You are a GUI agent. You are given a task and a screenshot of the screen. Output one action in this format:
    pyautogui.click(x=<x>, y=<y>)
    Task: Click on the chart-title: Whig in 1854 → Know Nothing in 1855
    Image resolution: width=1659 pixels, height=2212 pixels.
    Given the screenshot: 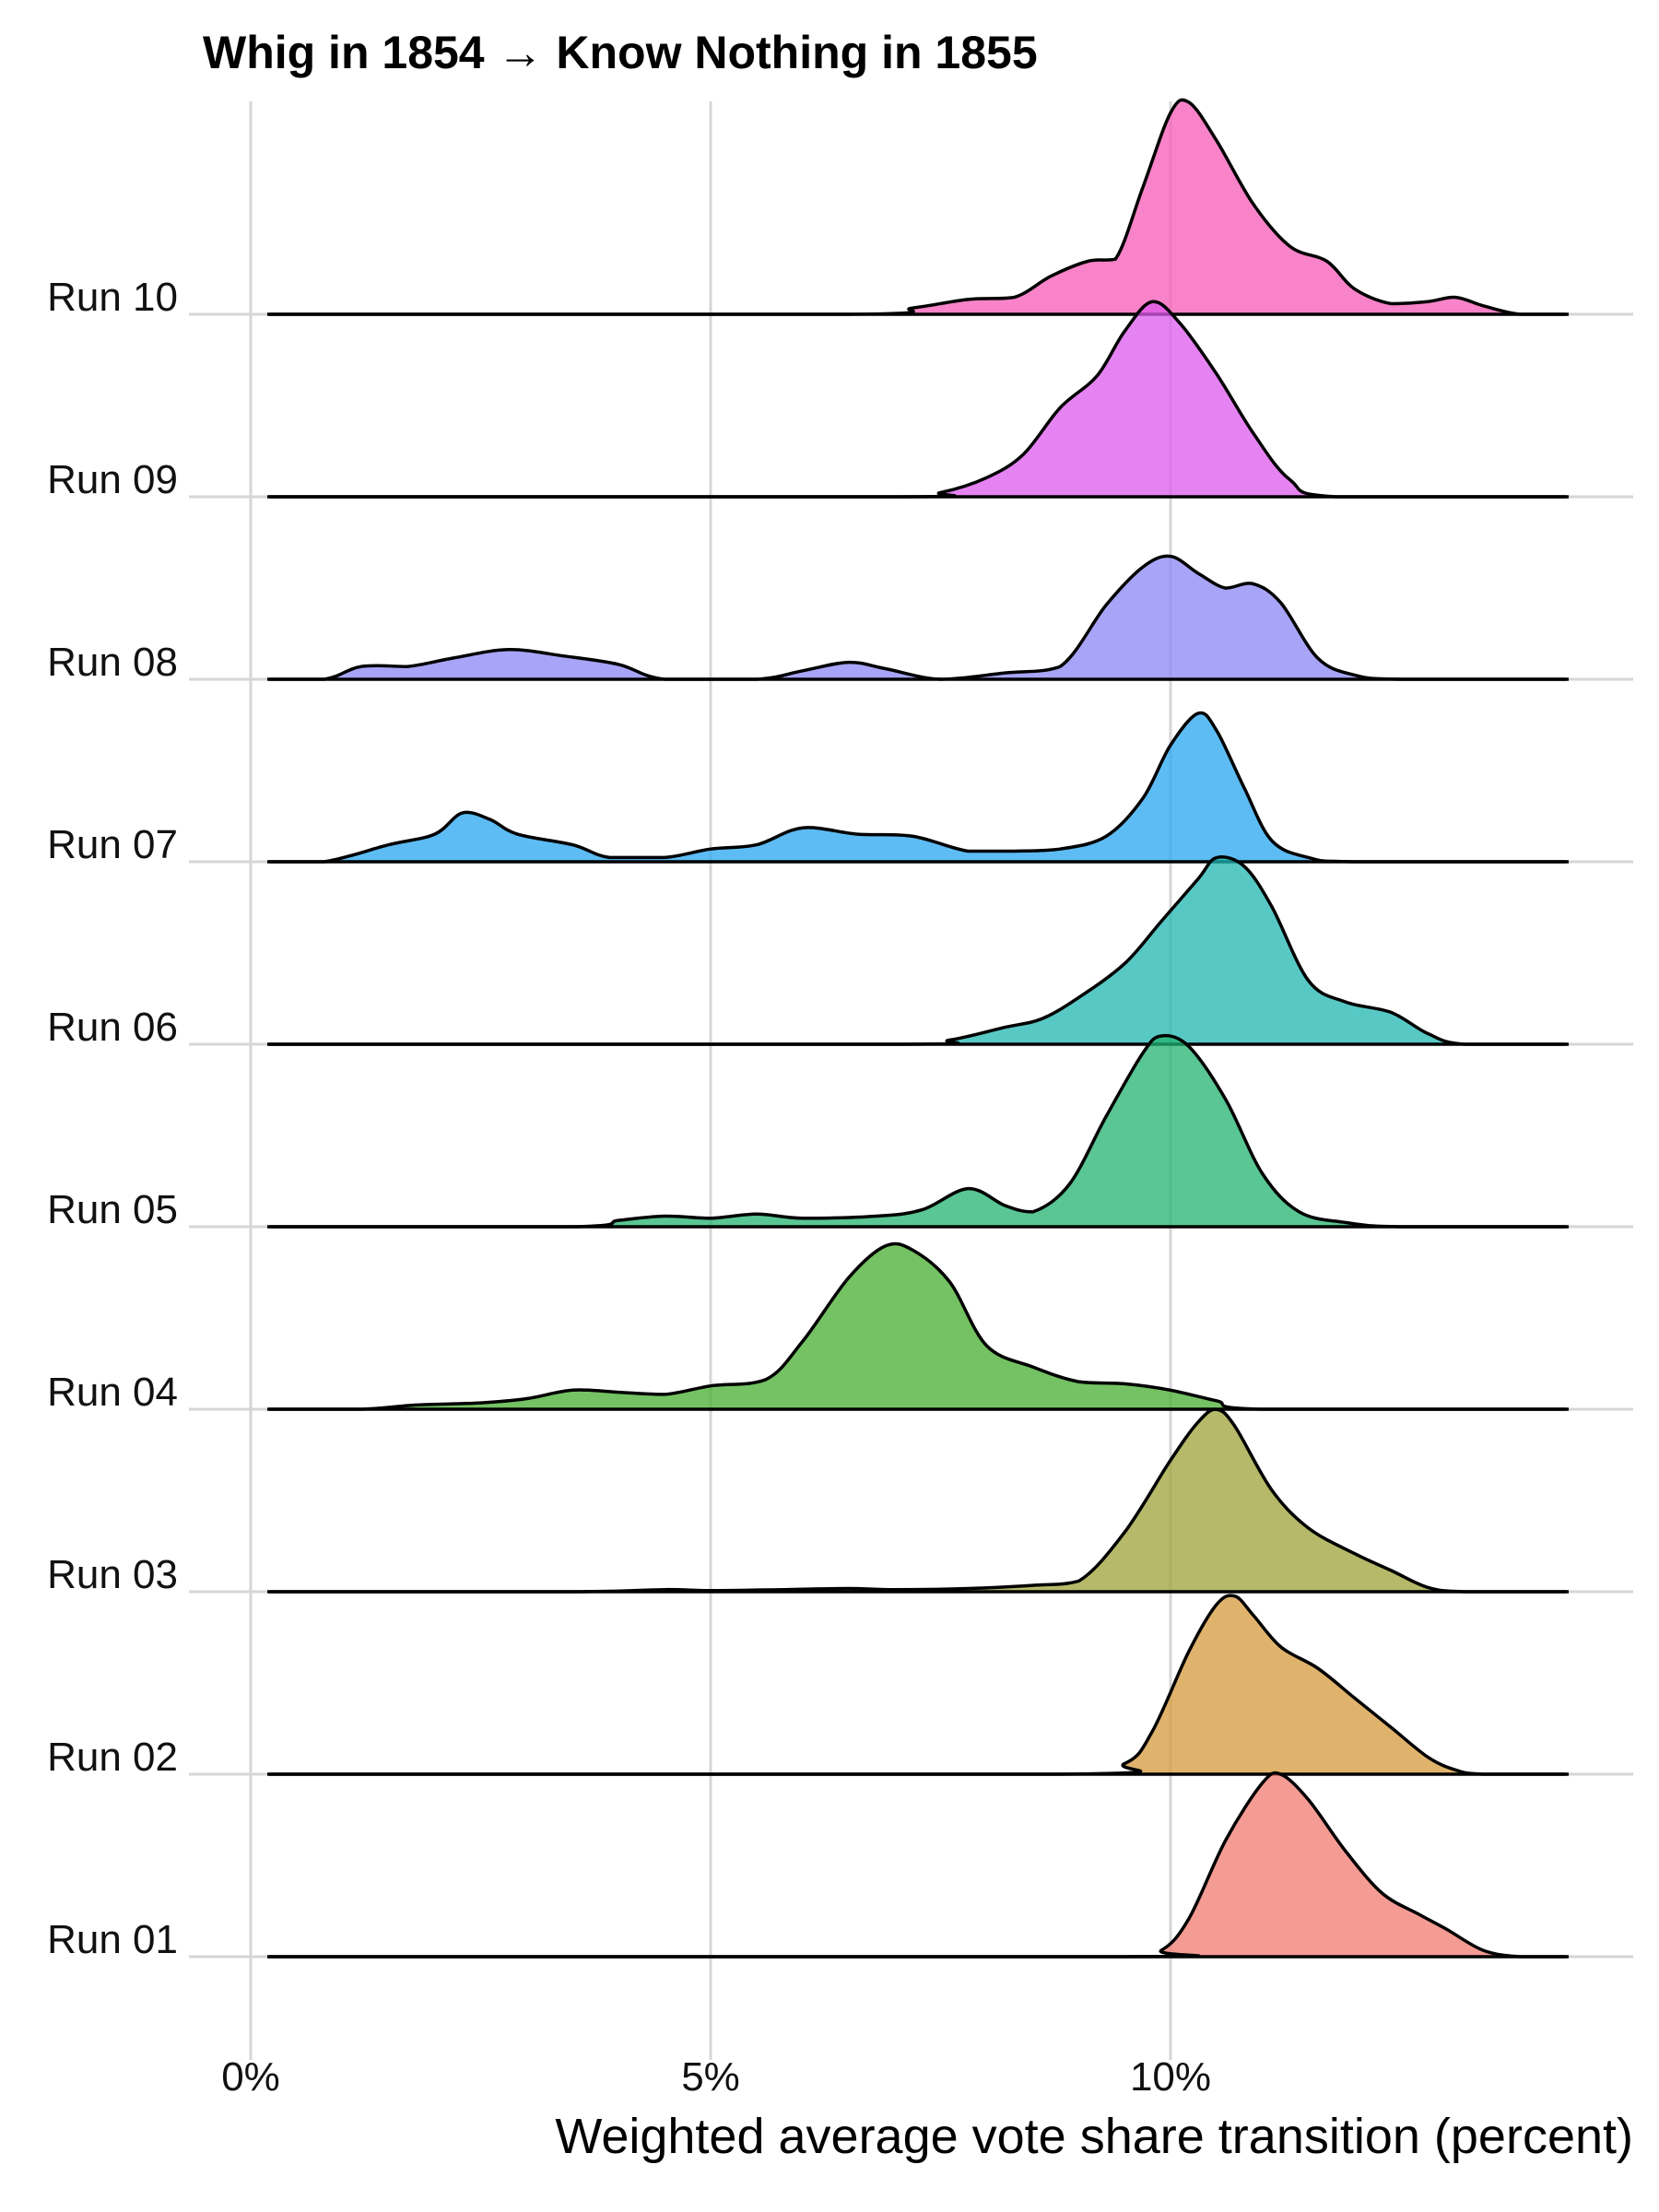 What is the action you would take?
    pyautogui.click(x=620, y=52)
    